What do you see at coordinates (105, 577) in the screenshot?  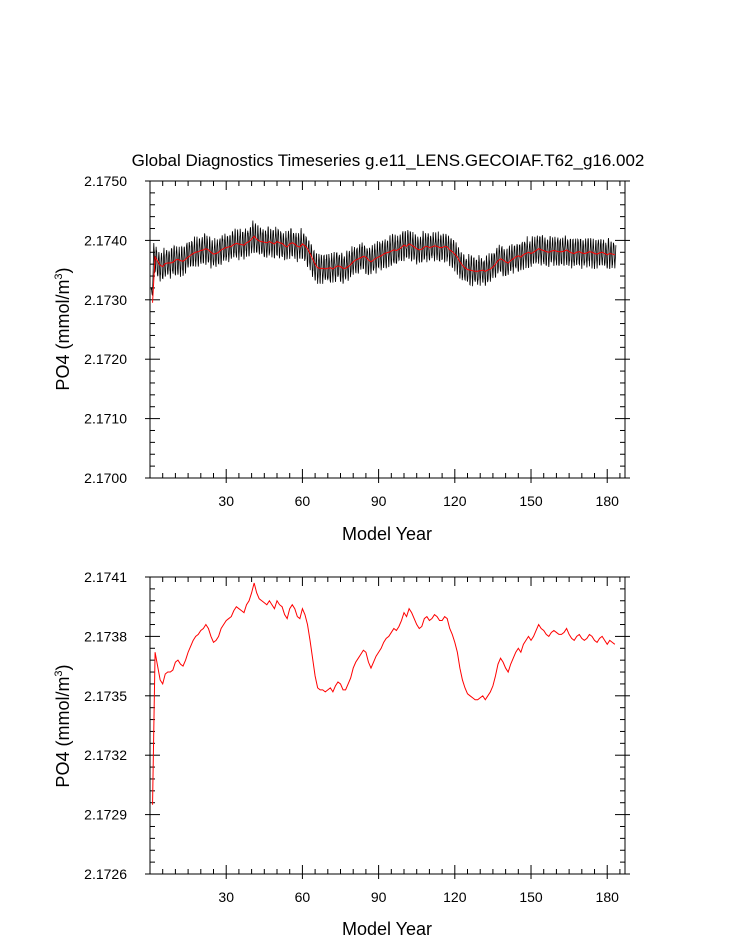 I see `y-tick-label: 2.1741` at bounding box center [105, 577].